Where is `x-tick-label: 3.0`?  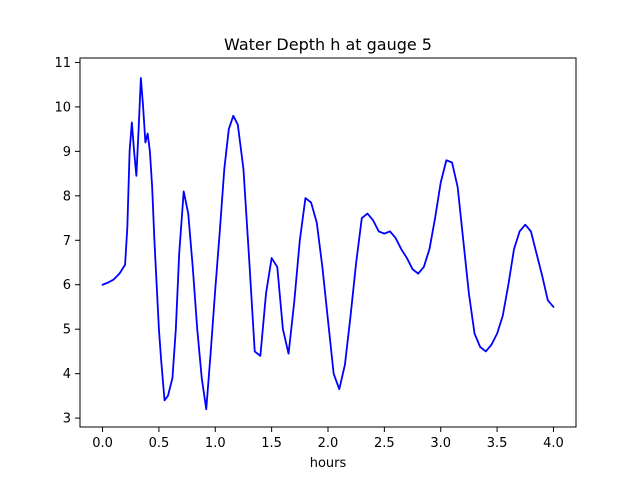 x-tick-label: 3.0 is located at coordinates (440, 443).